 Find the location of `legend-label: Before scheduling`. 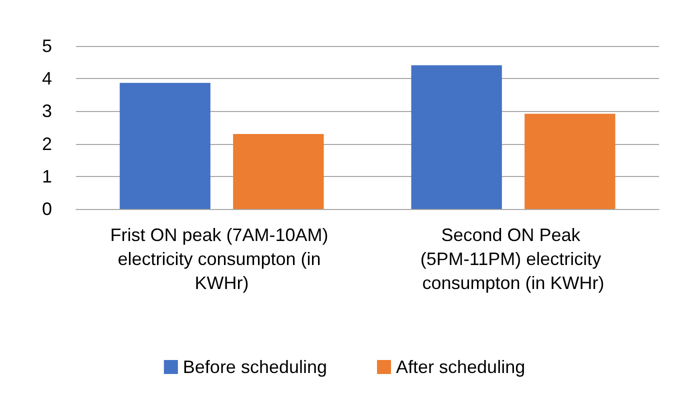

legend-label: Before scheduling is located at coordinates (255, 367).